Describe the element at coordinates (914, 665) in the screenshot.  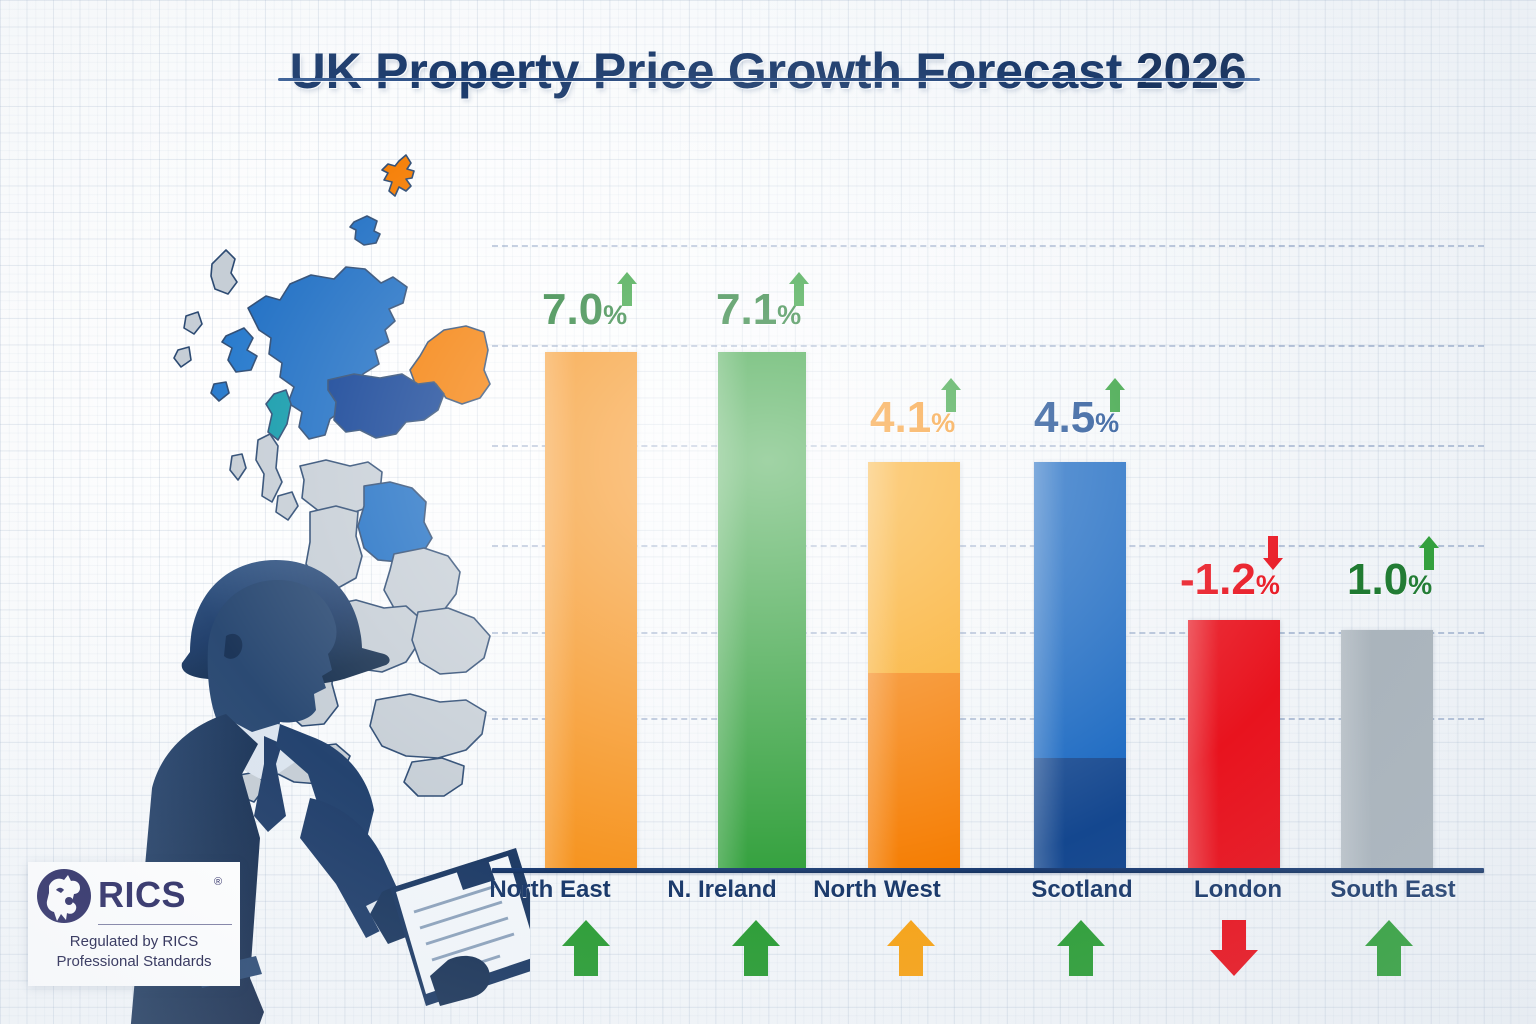
I see `bar-north-west` at that location.